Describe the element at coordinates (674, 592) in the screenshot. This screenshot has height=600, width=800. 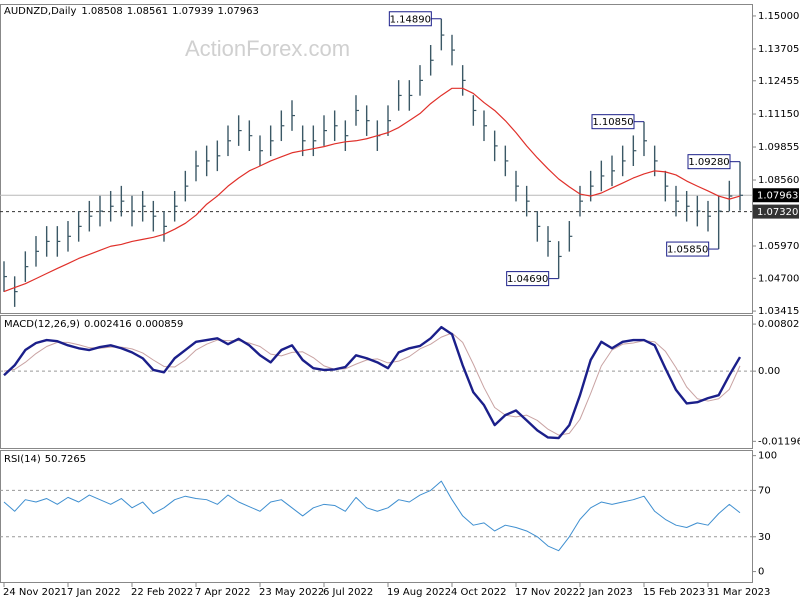
I see `x-tick-label: 15 Feb 2023` at that location.